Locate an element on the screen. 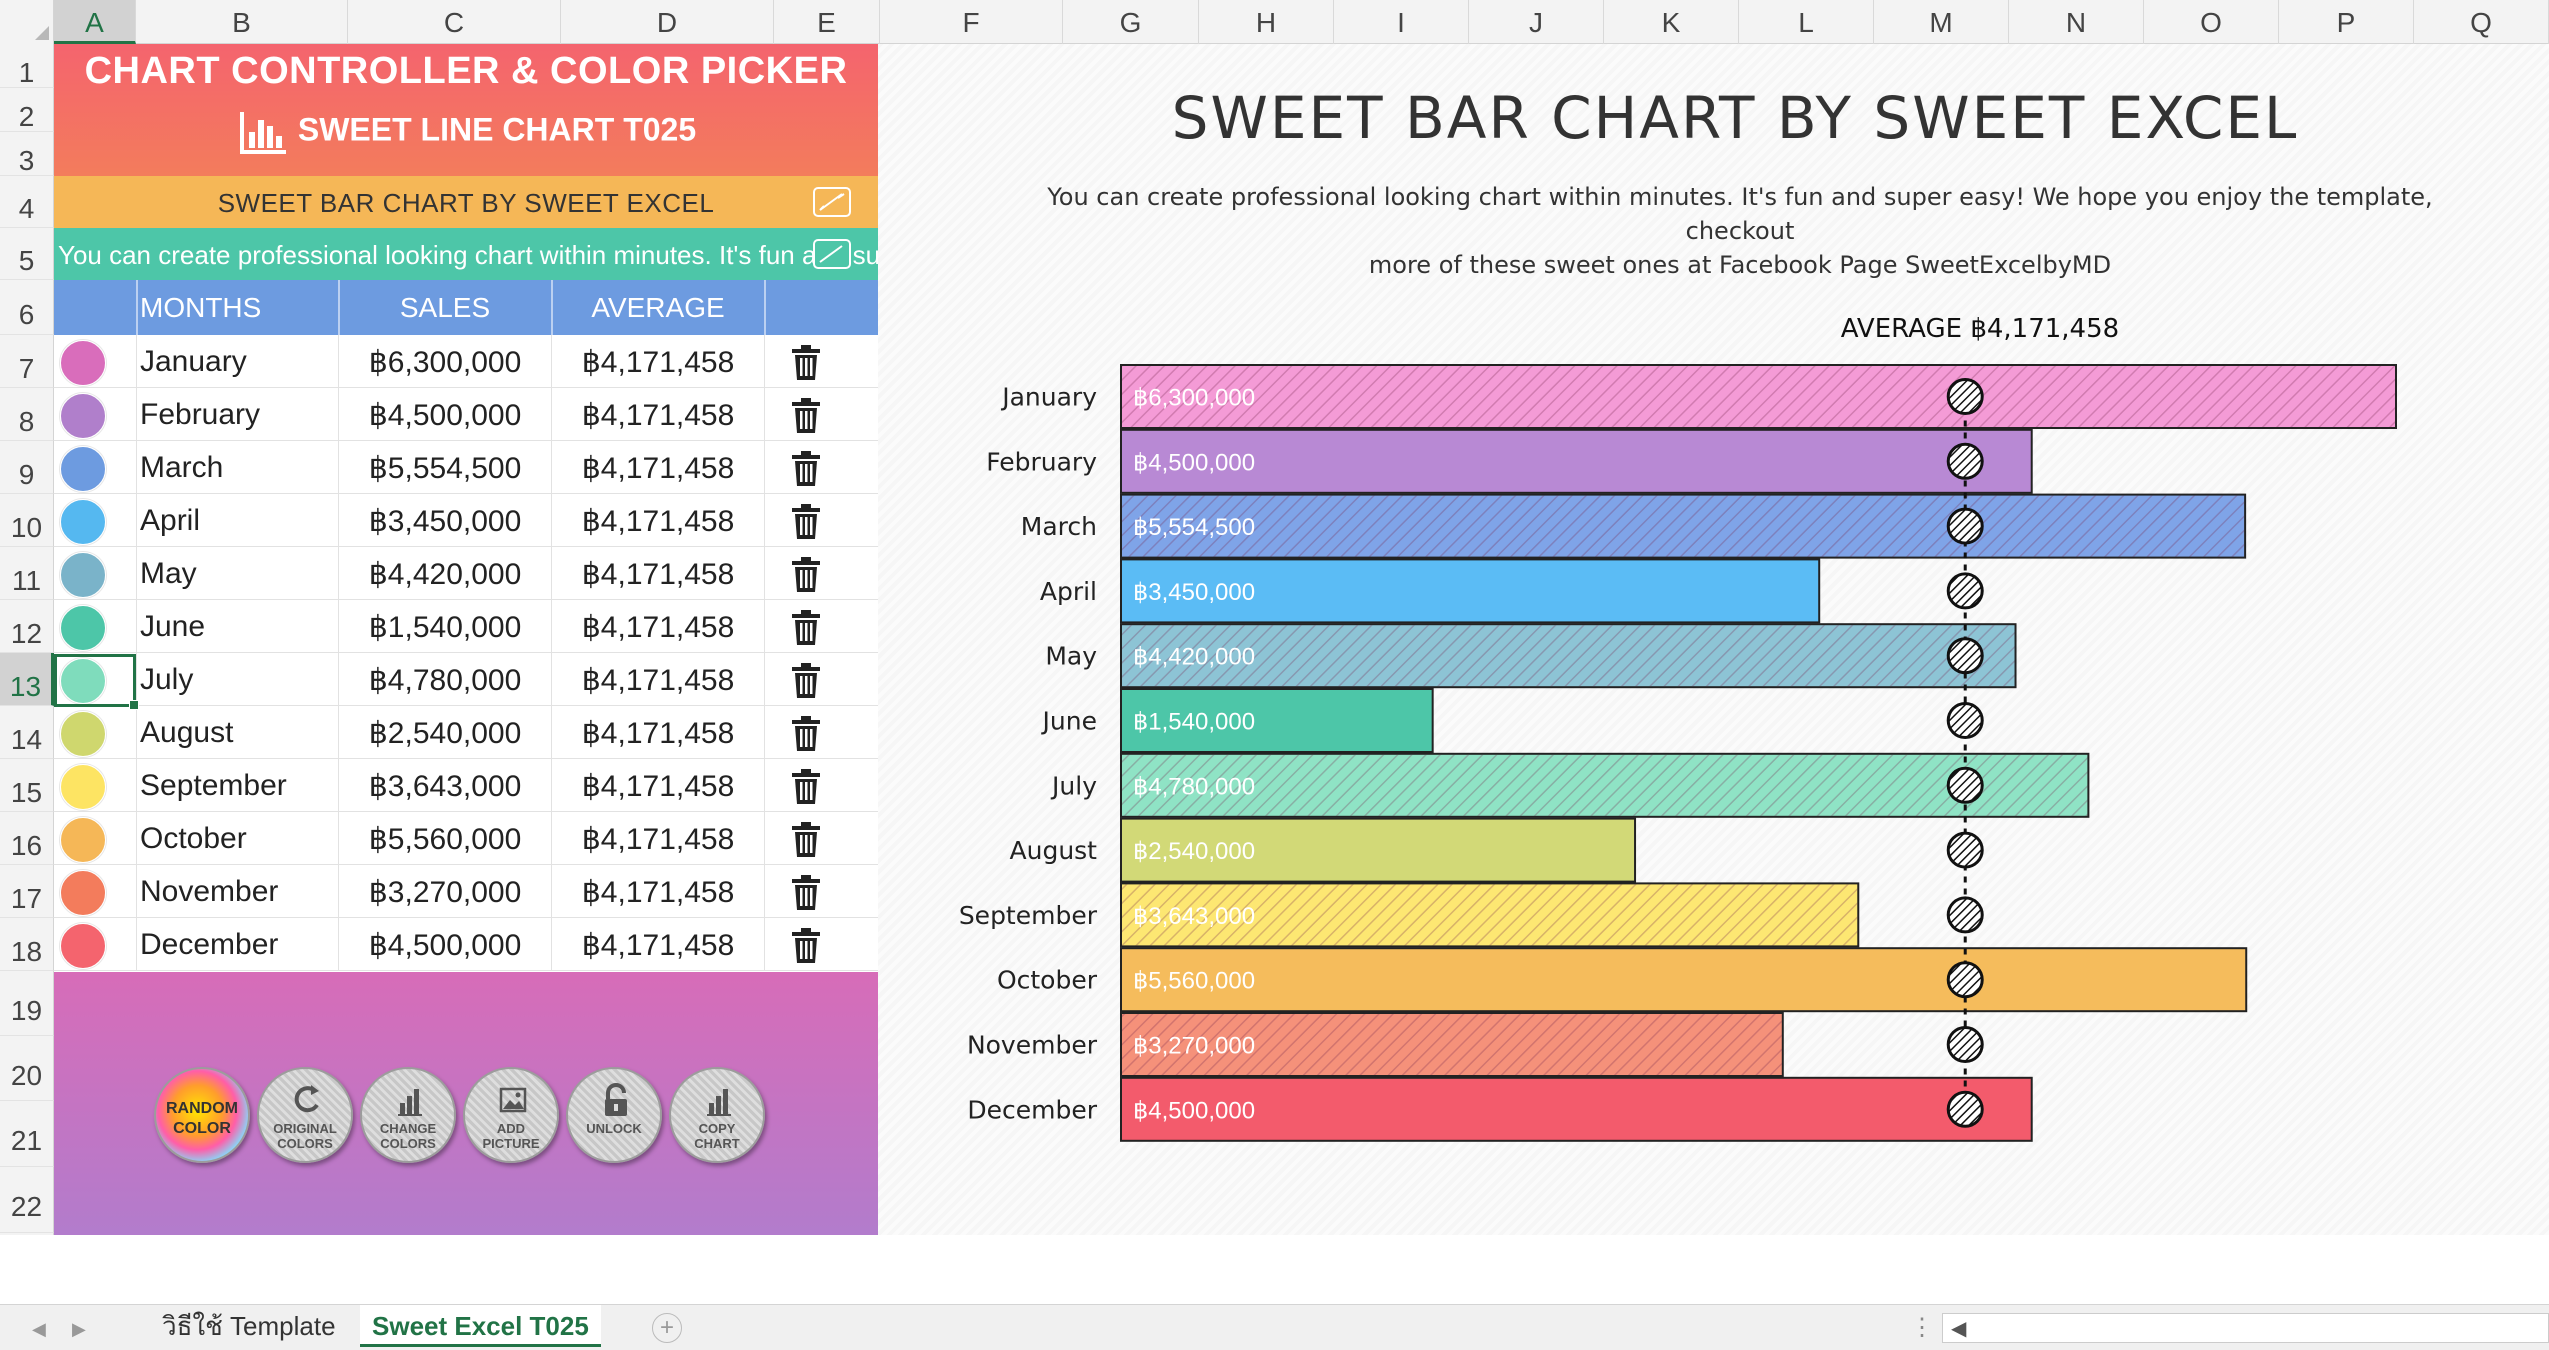 This screenshot has width=2549, height=1350. bar-group: July ฿4,780,000 is located at coordinates (1570, 785).